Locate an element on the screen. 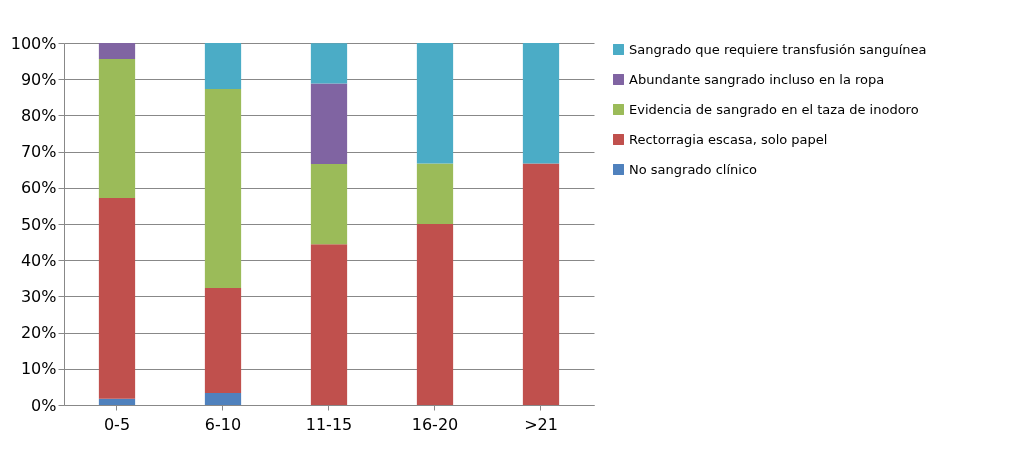 Image resolution: width=1011 pixels, height=463 pixels. legend-label: Evidencia de sangrado en el taza de inodoro is located at coordinates (774, 109).